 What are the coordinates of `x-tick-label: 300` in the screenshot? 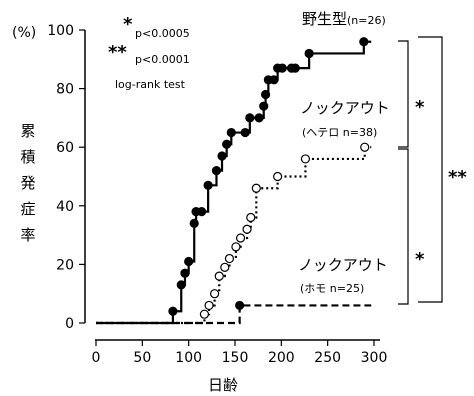 It's located at (374, 358).